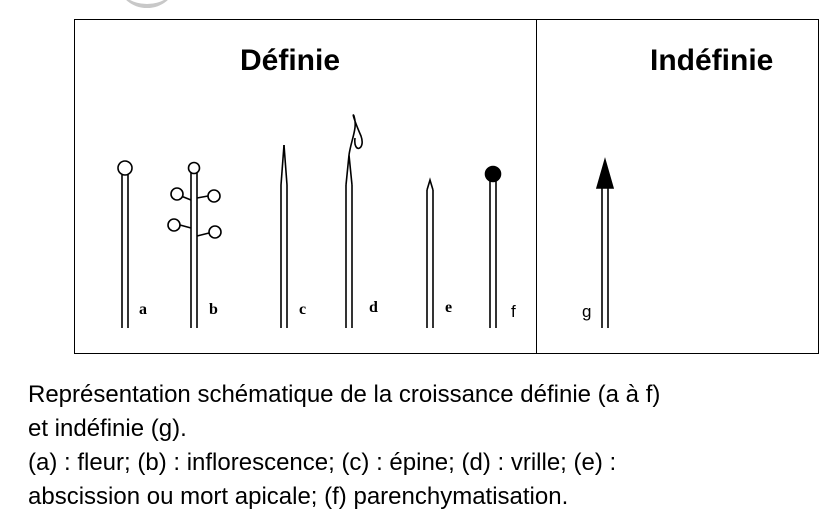 The image size is (821, 525). I want to click on label-b: b, so click(213, 309).